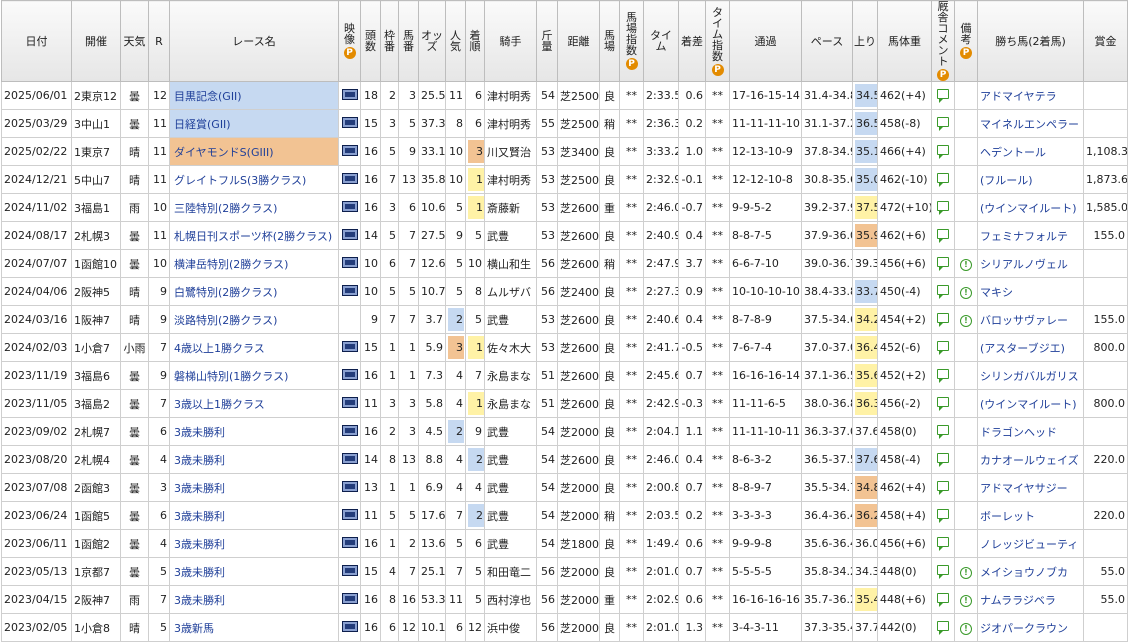 The height and width of the screenshot is (643, 1128). Describe the element at coordinates (408, 375) in the screenshot. I see `cell: 1` at that location.